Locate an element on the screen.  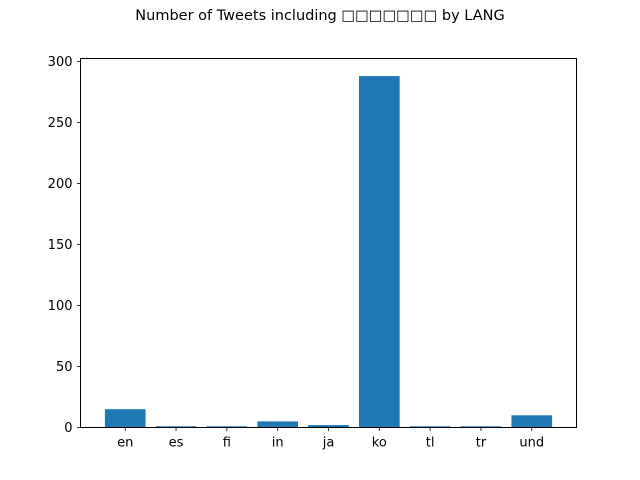
x-tick-label: ja is located at coordinates (328, 443).